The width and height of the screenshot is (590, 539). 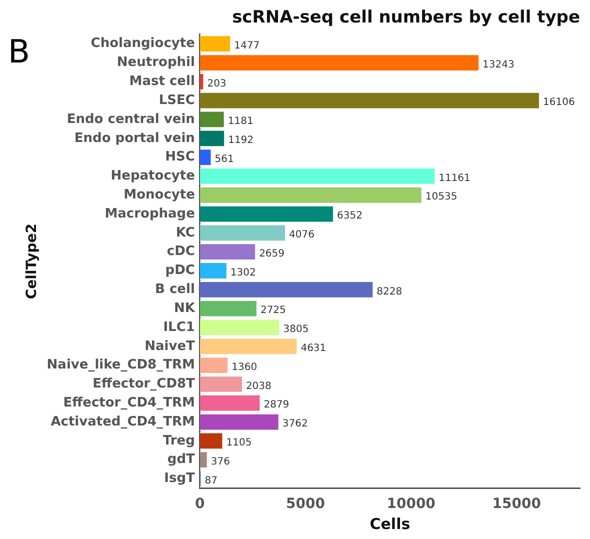 What do you see at coordinates (32, 261) in the screenshot?
I see `y-axis-title: CellType2` at bounding box center [32, 261].